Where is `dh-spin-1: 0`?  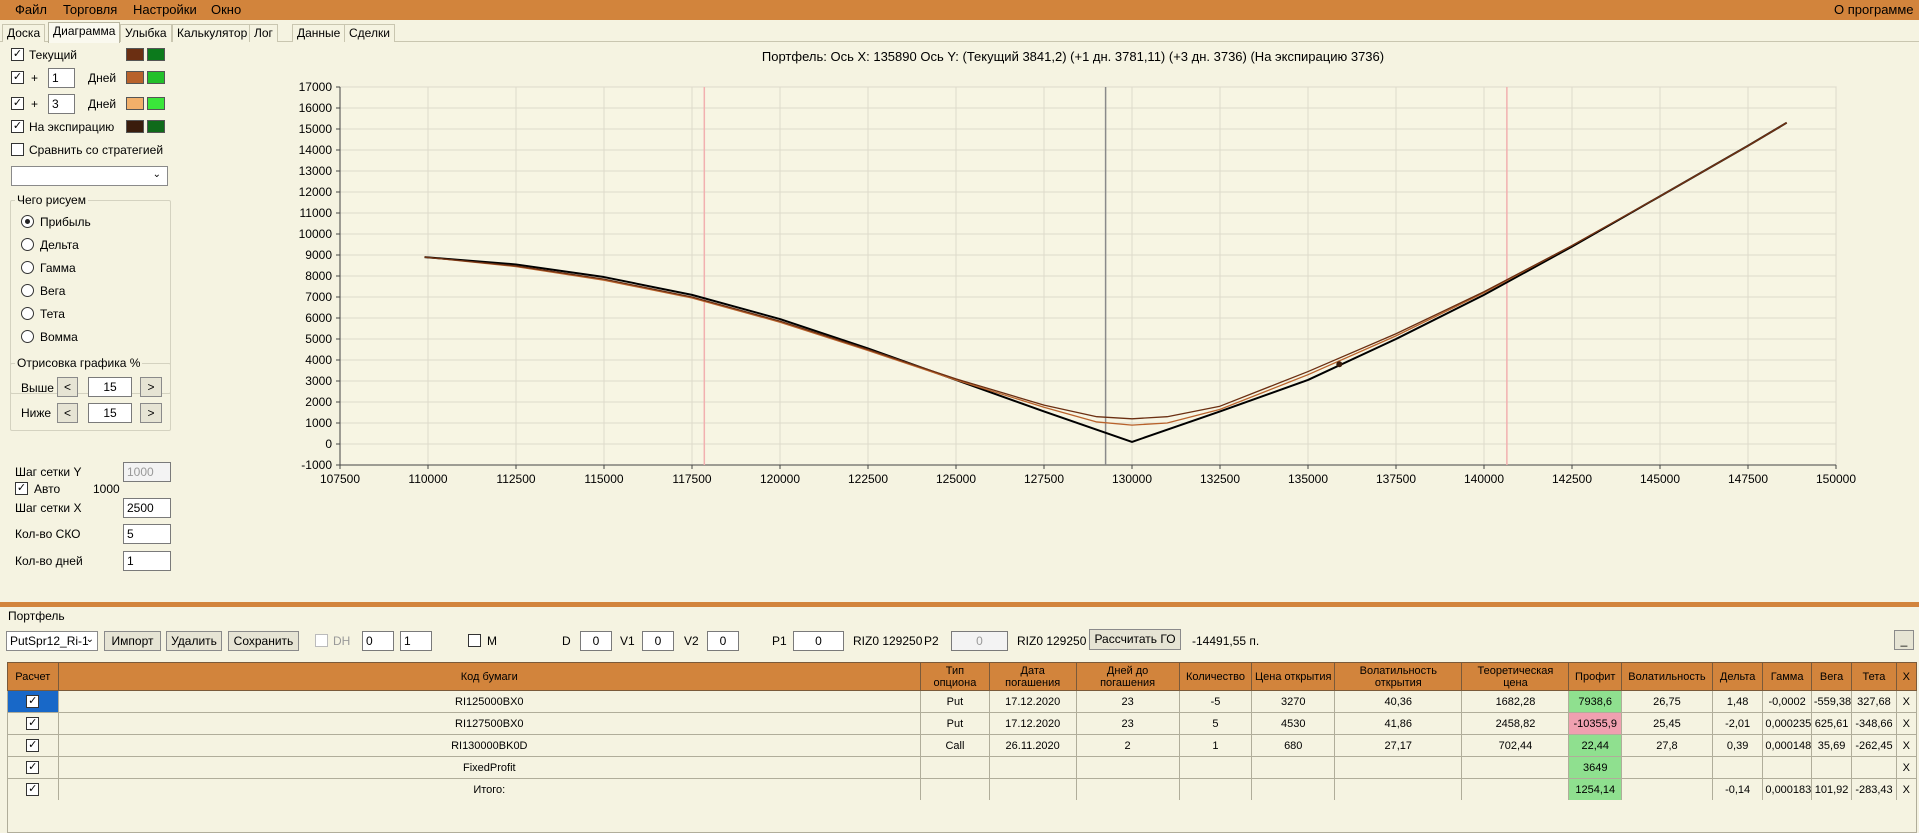
dh-spin-1: 0 is located at coordinates (378, 641).